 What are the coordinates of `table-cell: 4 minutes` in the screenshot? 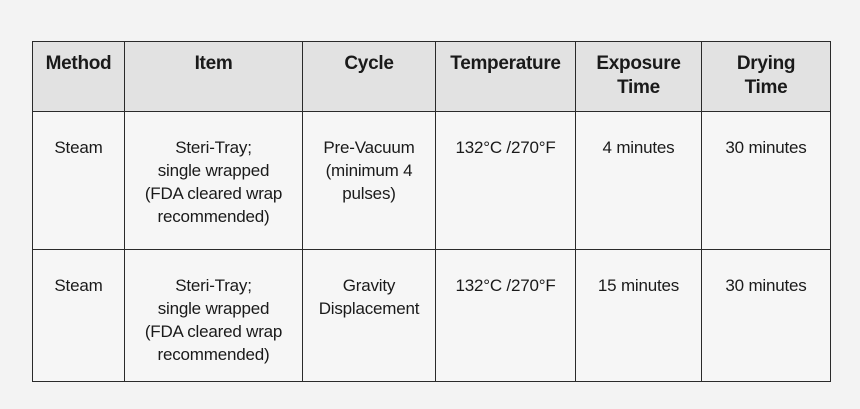 It's located at (638, 180).